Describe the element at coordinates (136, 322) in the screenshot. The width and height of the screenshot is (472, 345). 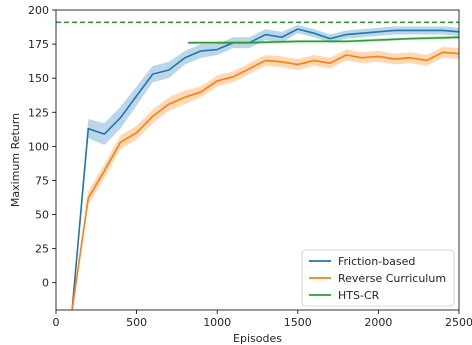
I see `x-tick-label: 500` at that location.